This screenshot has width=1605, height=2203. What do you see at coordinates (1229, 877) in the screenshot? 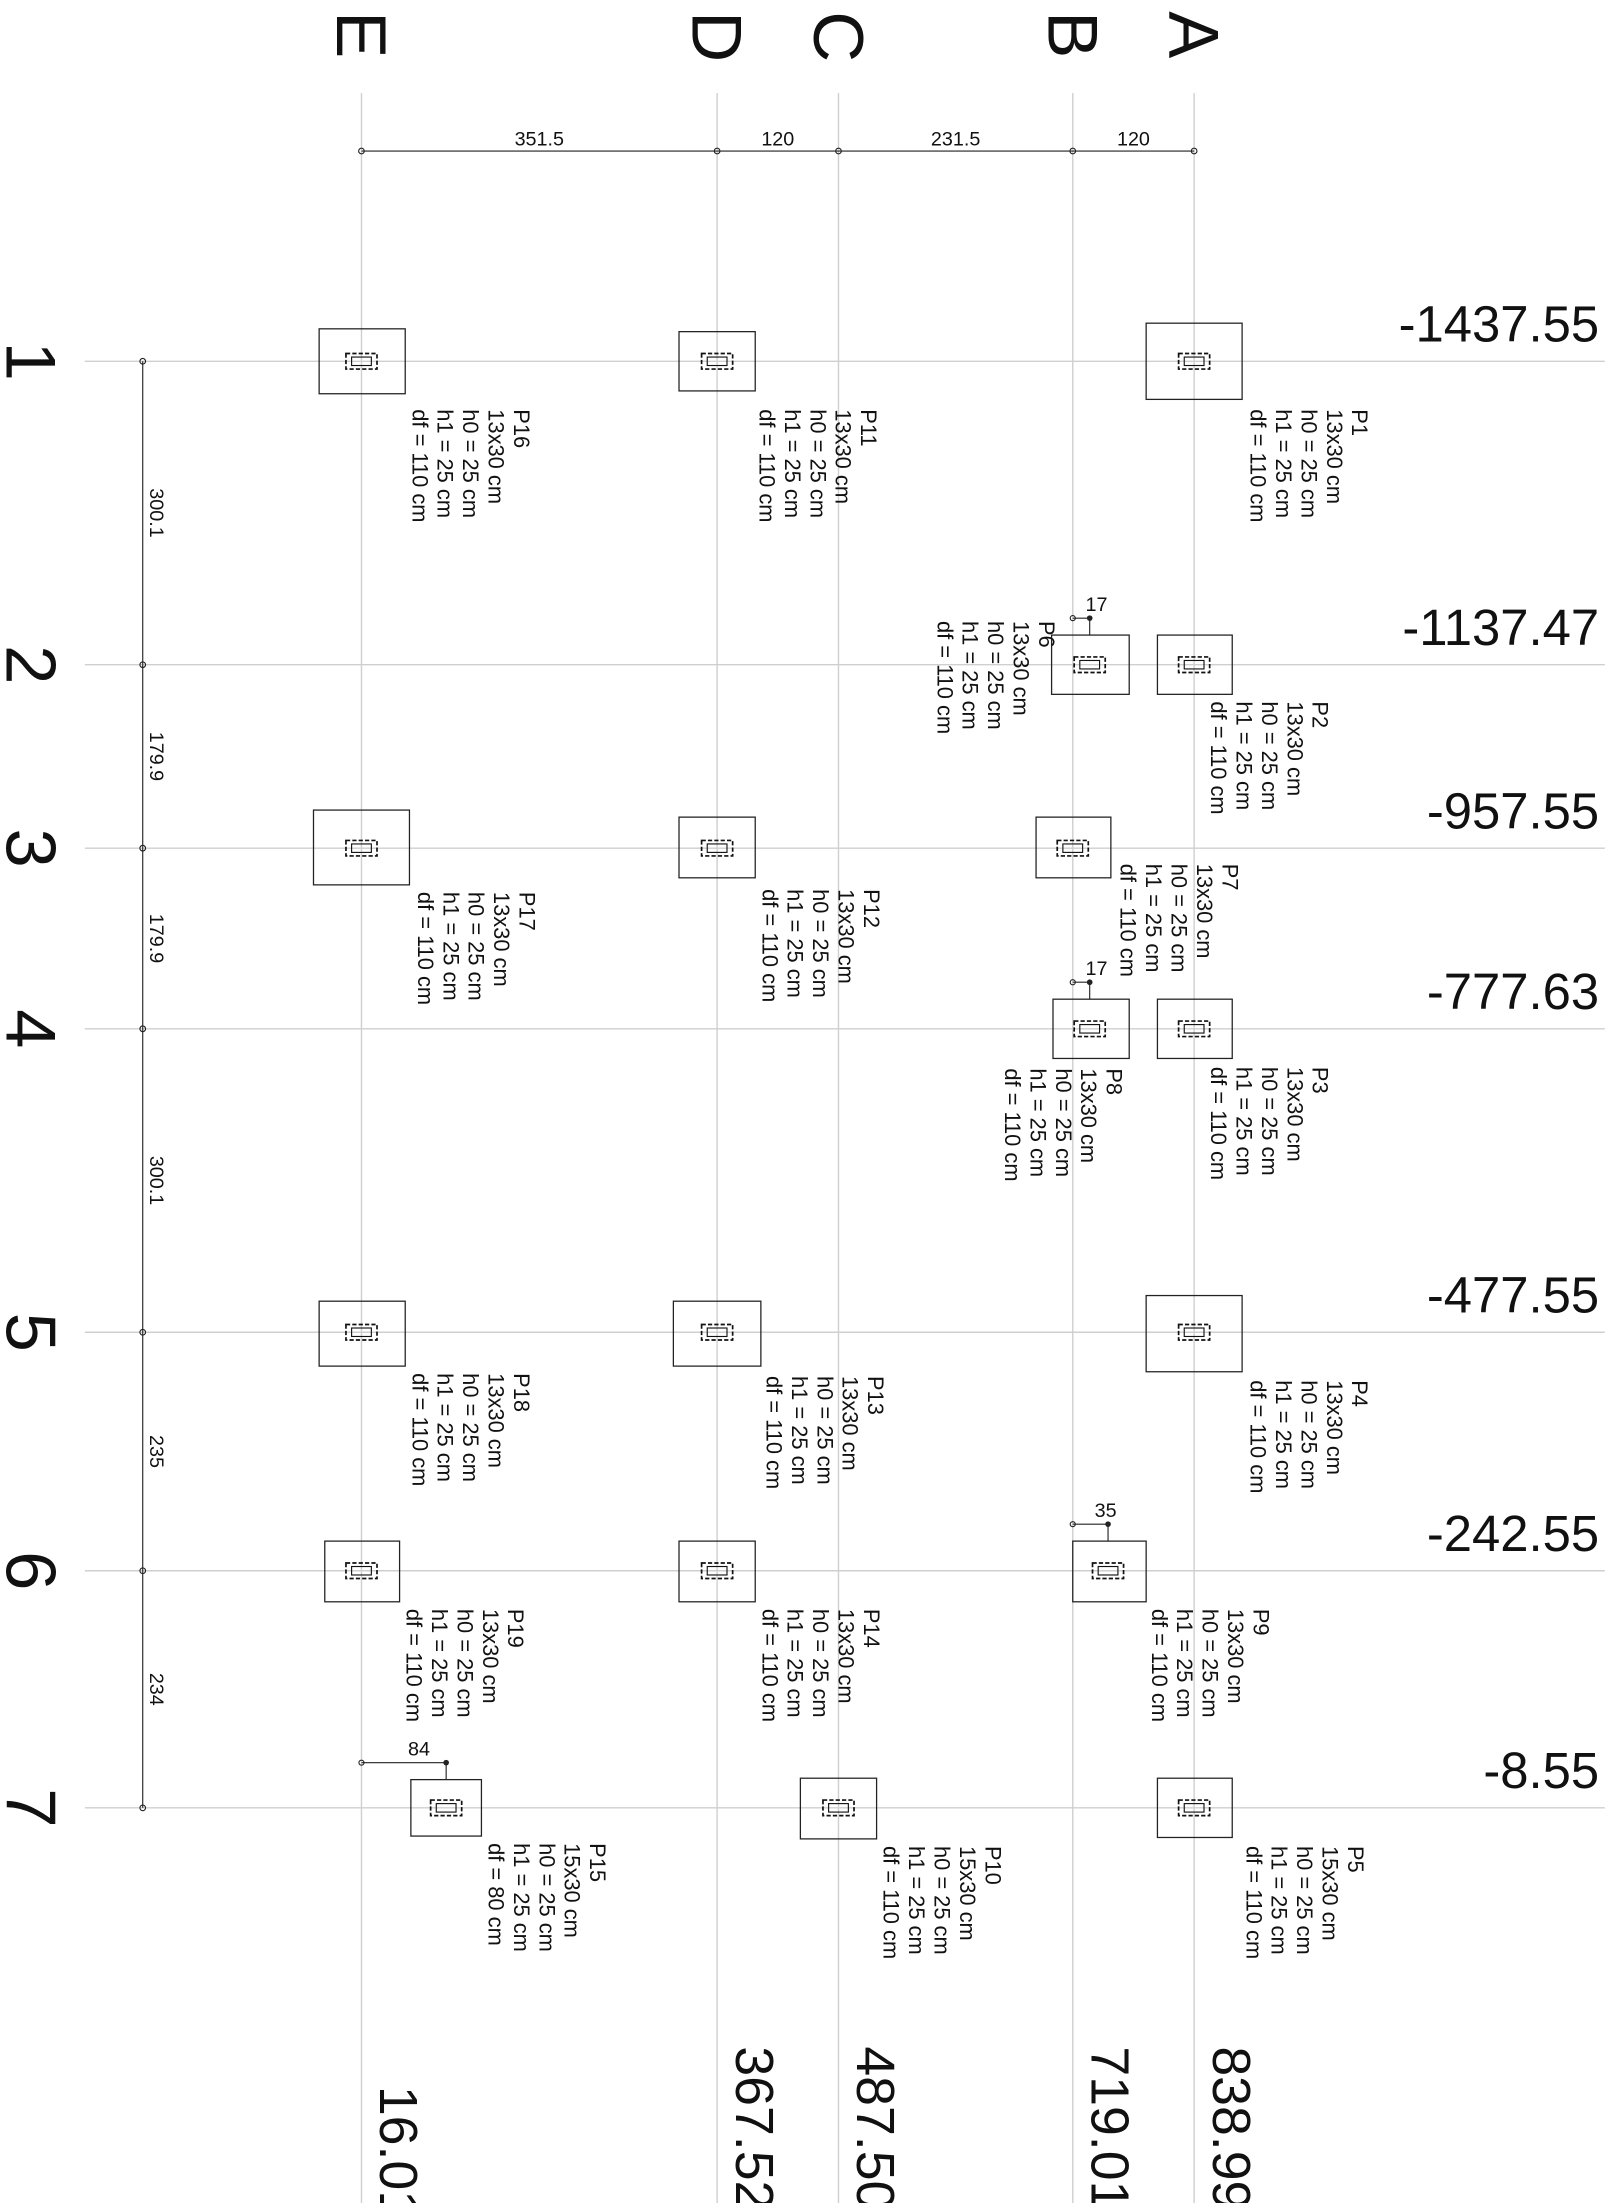
I see `footing-label: P7` at bounding box center [1229, 877].